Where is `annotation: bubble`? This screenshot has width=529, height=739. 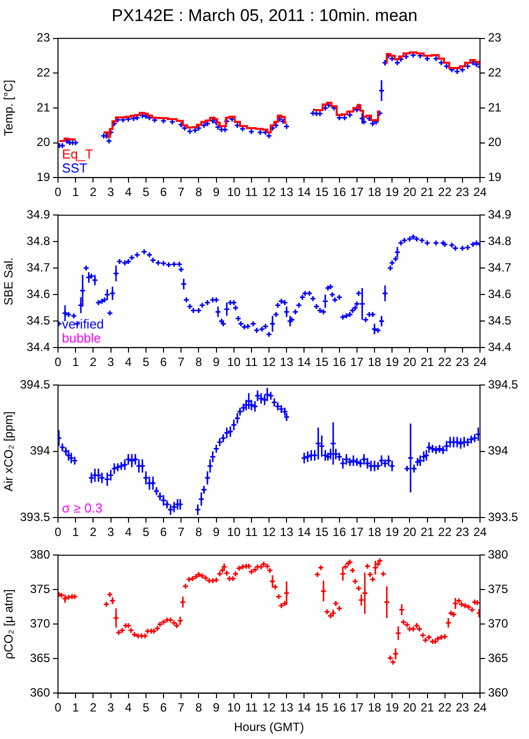
annotation: bubble is located at coordinates (82, 338).